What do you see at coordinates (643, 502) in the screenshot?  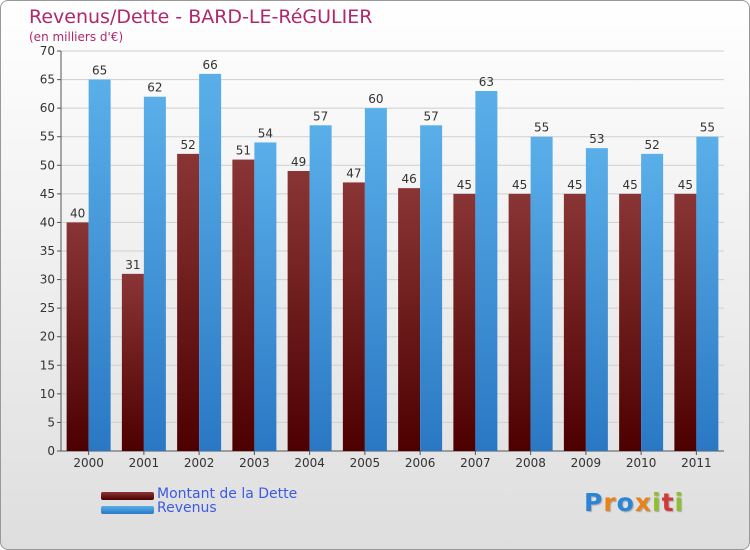 I see `logo-letter: x` at bounding box center [643, 502].